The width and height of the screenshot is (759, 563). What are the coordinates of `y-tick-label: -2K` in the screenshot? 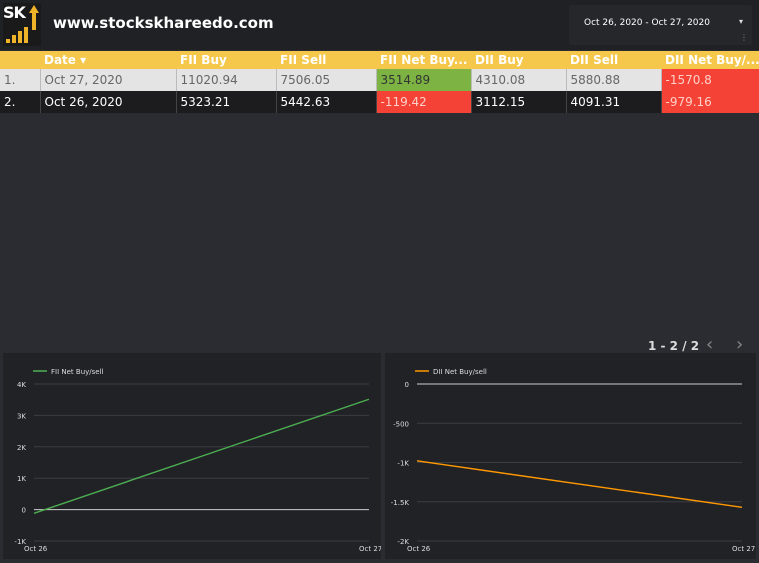 It's located at (403, 542).